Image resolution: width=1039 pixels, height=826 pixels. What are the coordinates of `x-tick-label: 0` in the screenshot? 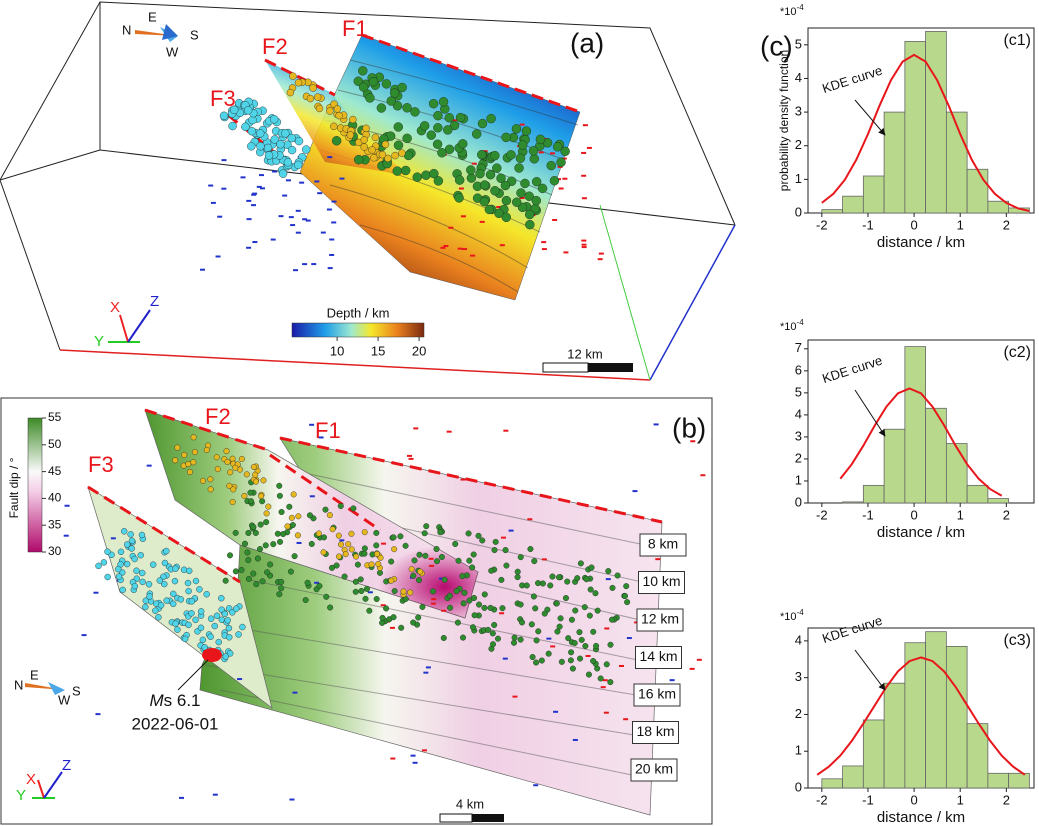 It's located at (913, 224).